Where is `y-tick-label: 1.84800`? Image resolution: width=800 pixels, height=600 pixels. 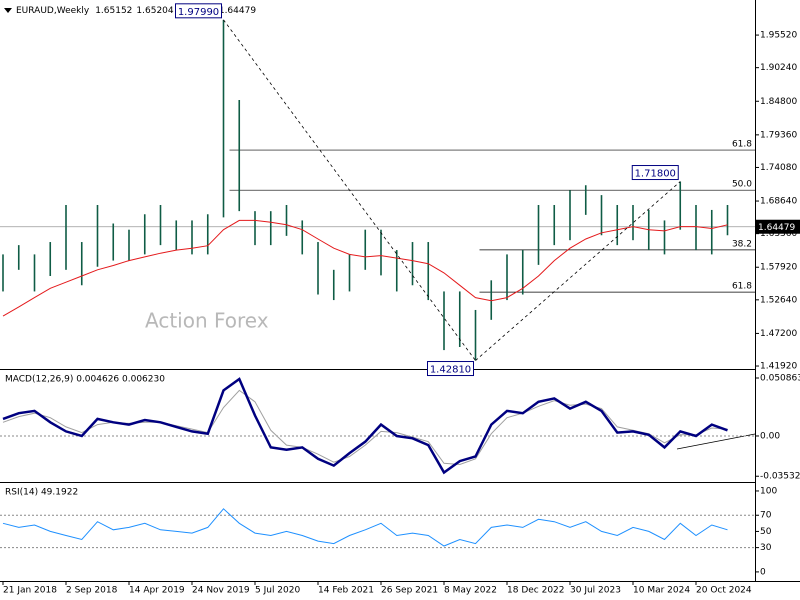 y-tick-label: 1.84800 is located at coordinates (778, 102).